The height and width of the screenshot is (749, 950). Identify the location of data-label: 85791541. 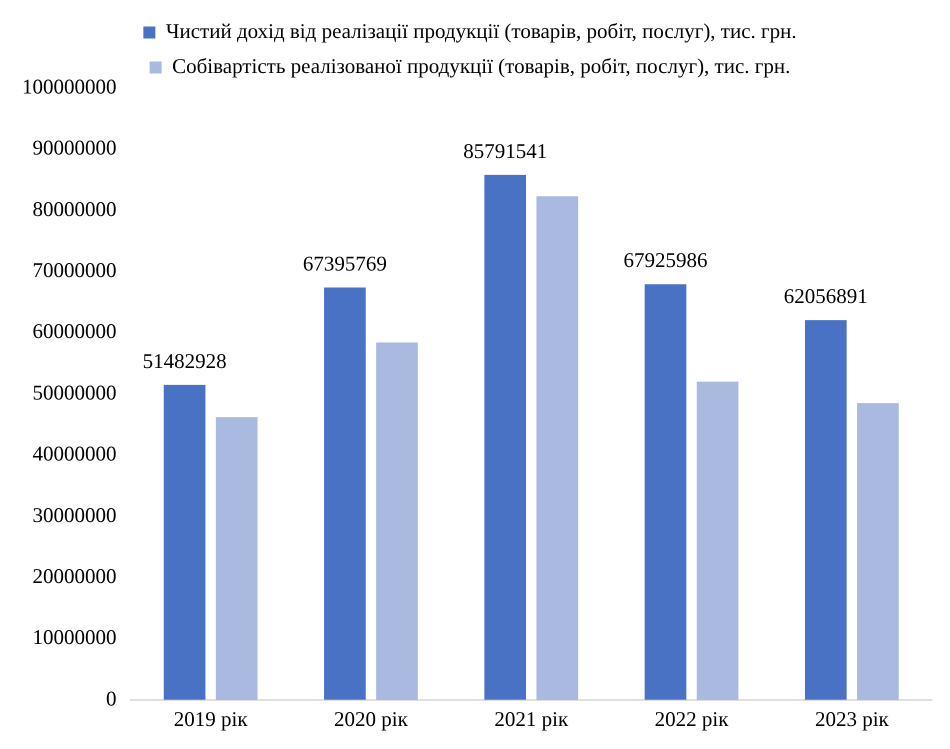
(505, 150).